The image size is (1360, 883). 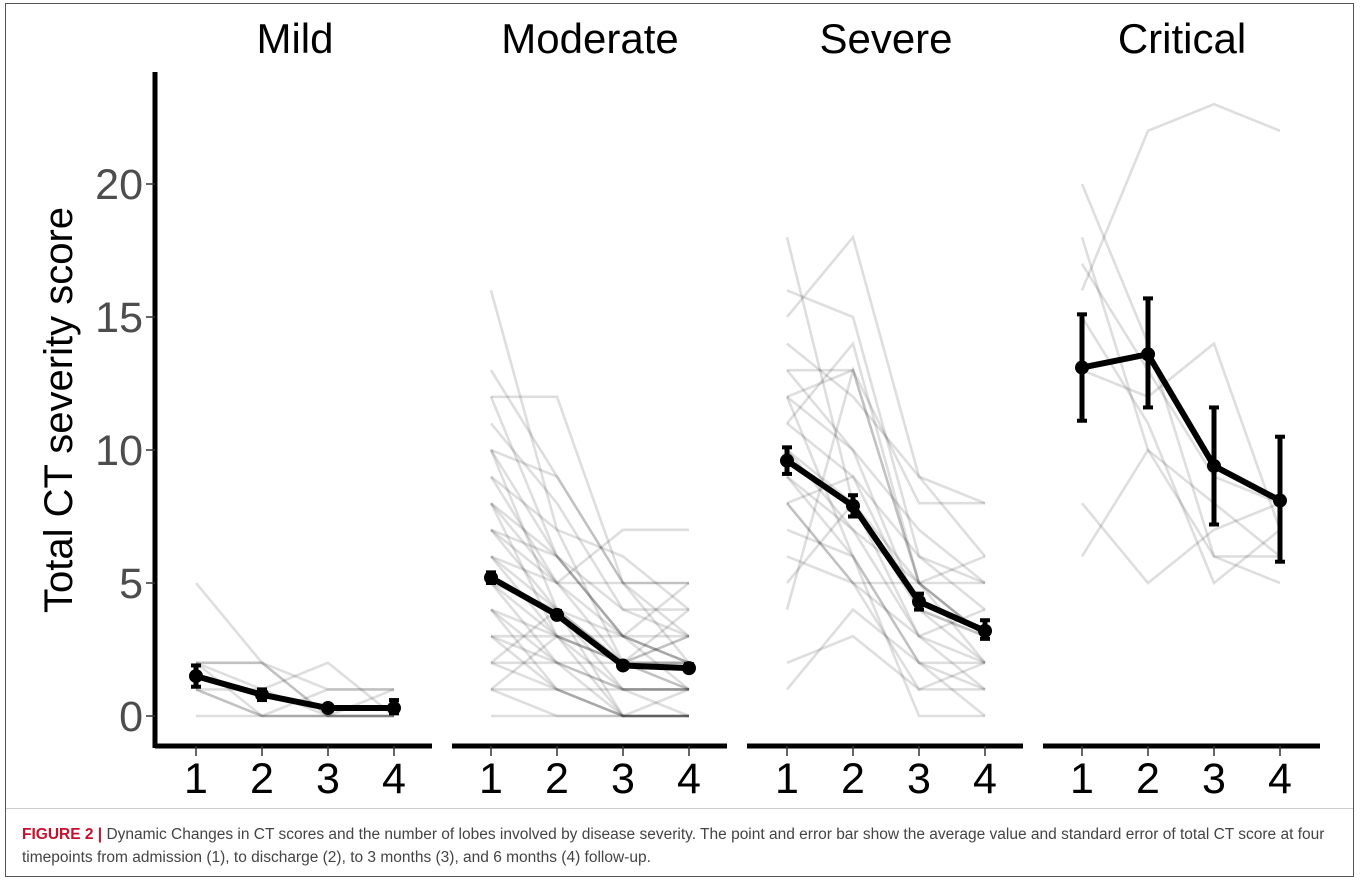 What do you see at coordinates (885, 38) in the screenshot?
I see `facet-title: Severe` at bounding box center [885, 38].